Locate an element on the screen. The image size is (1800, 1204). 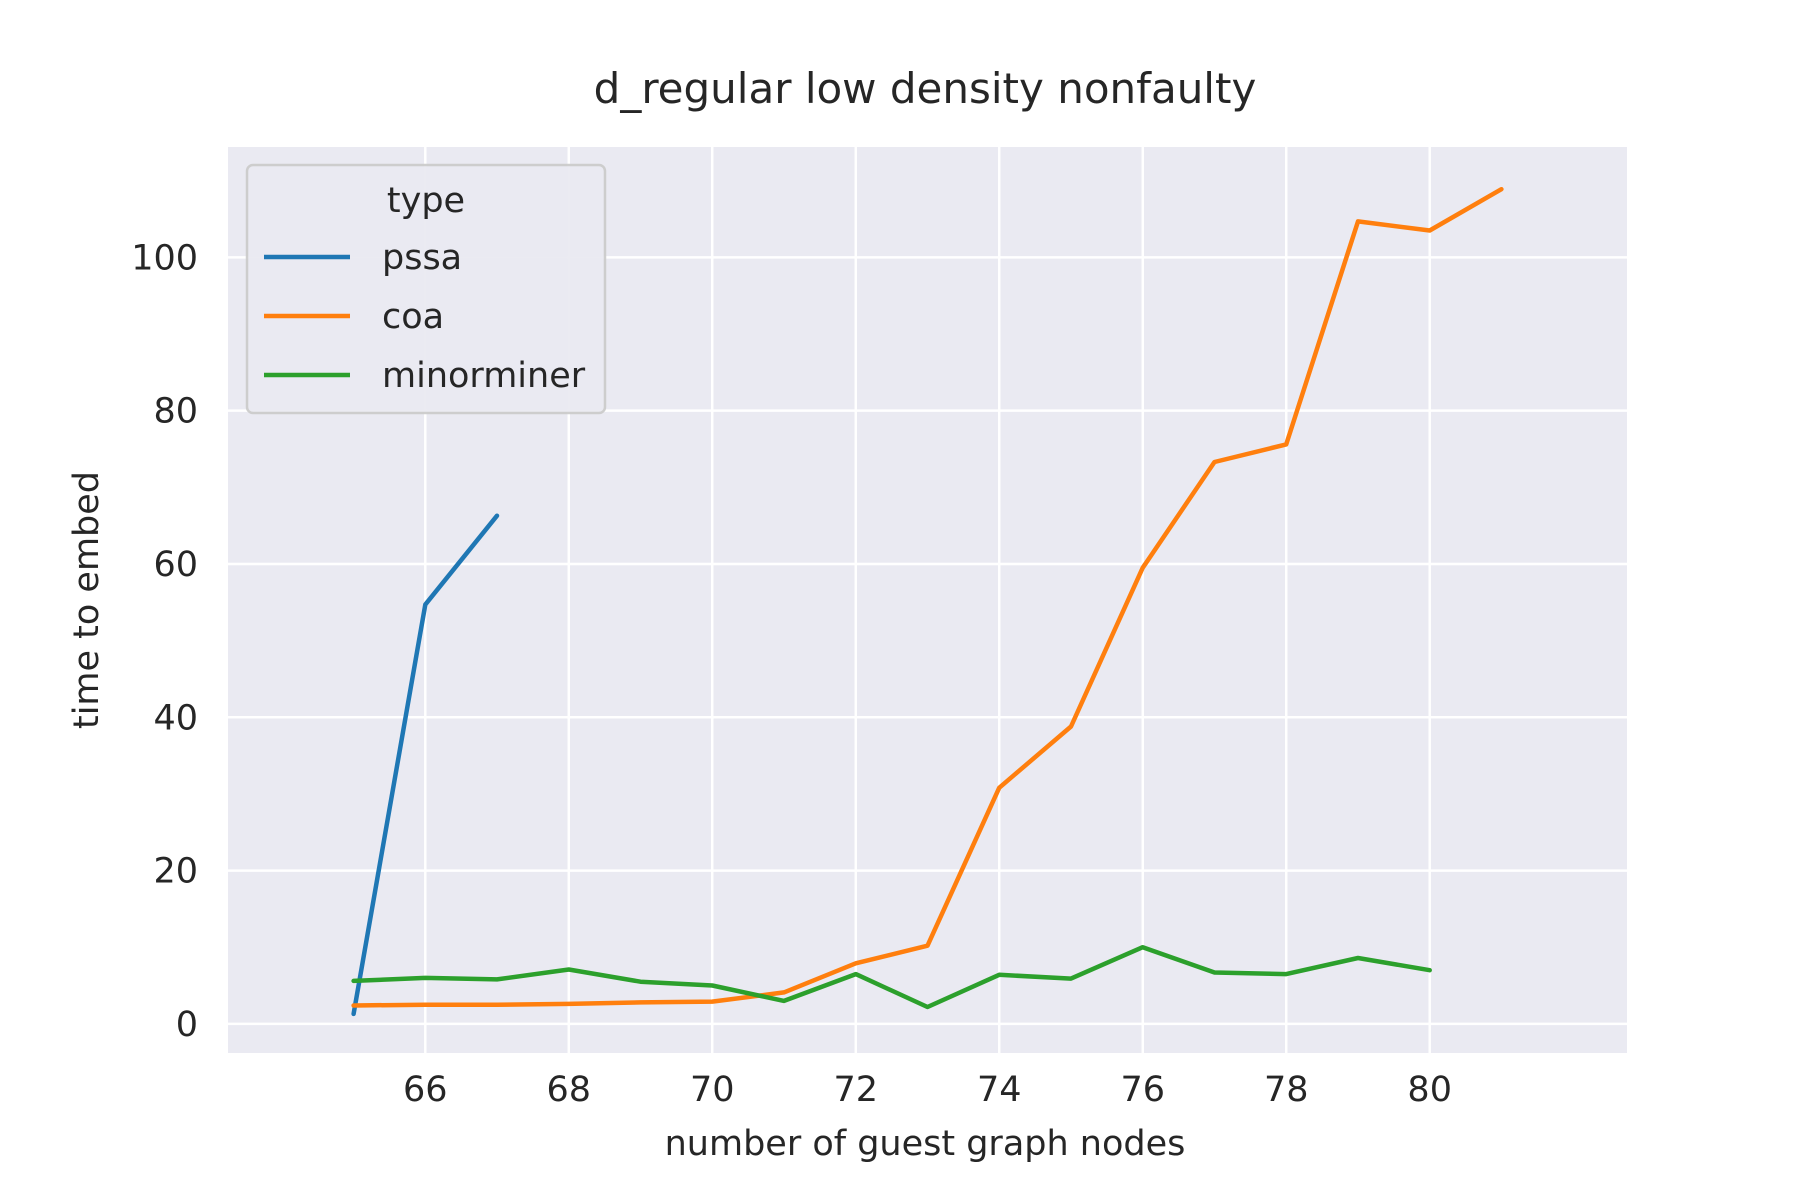
legend-label-pssa: pssa is located at coordinates (422, 258).